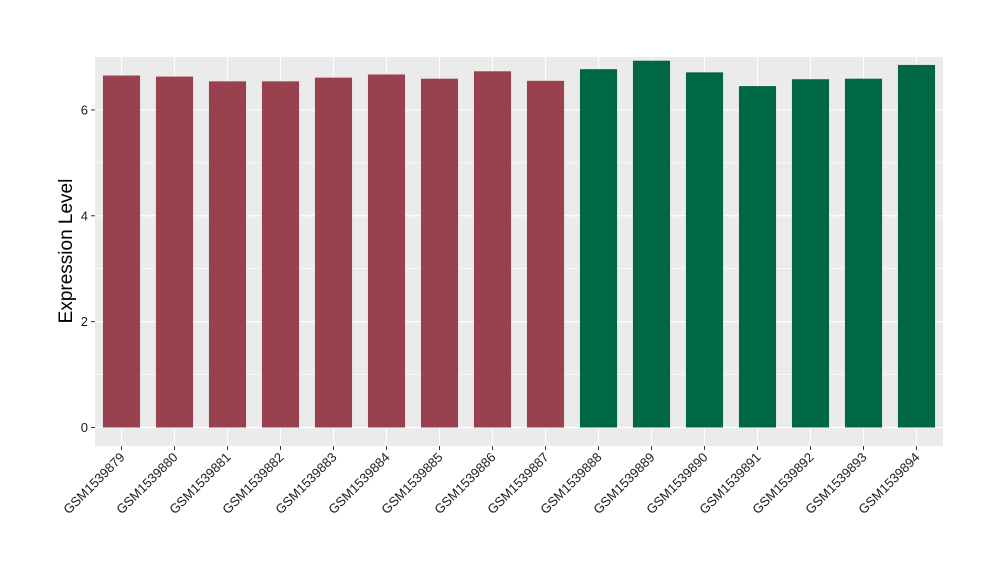  I want to click on y-tick-label: 6, so click(84, 109).